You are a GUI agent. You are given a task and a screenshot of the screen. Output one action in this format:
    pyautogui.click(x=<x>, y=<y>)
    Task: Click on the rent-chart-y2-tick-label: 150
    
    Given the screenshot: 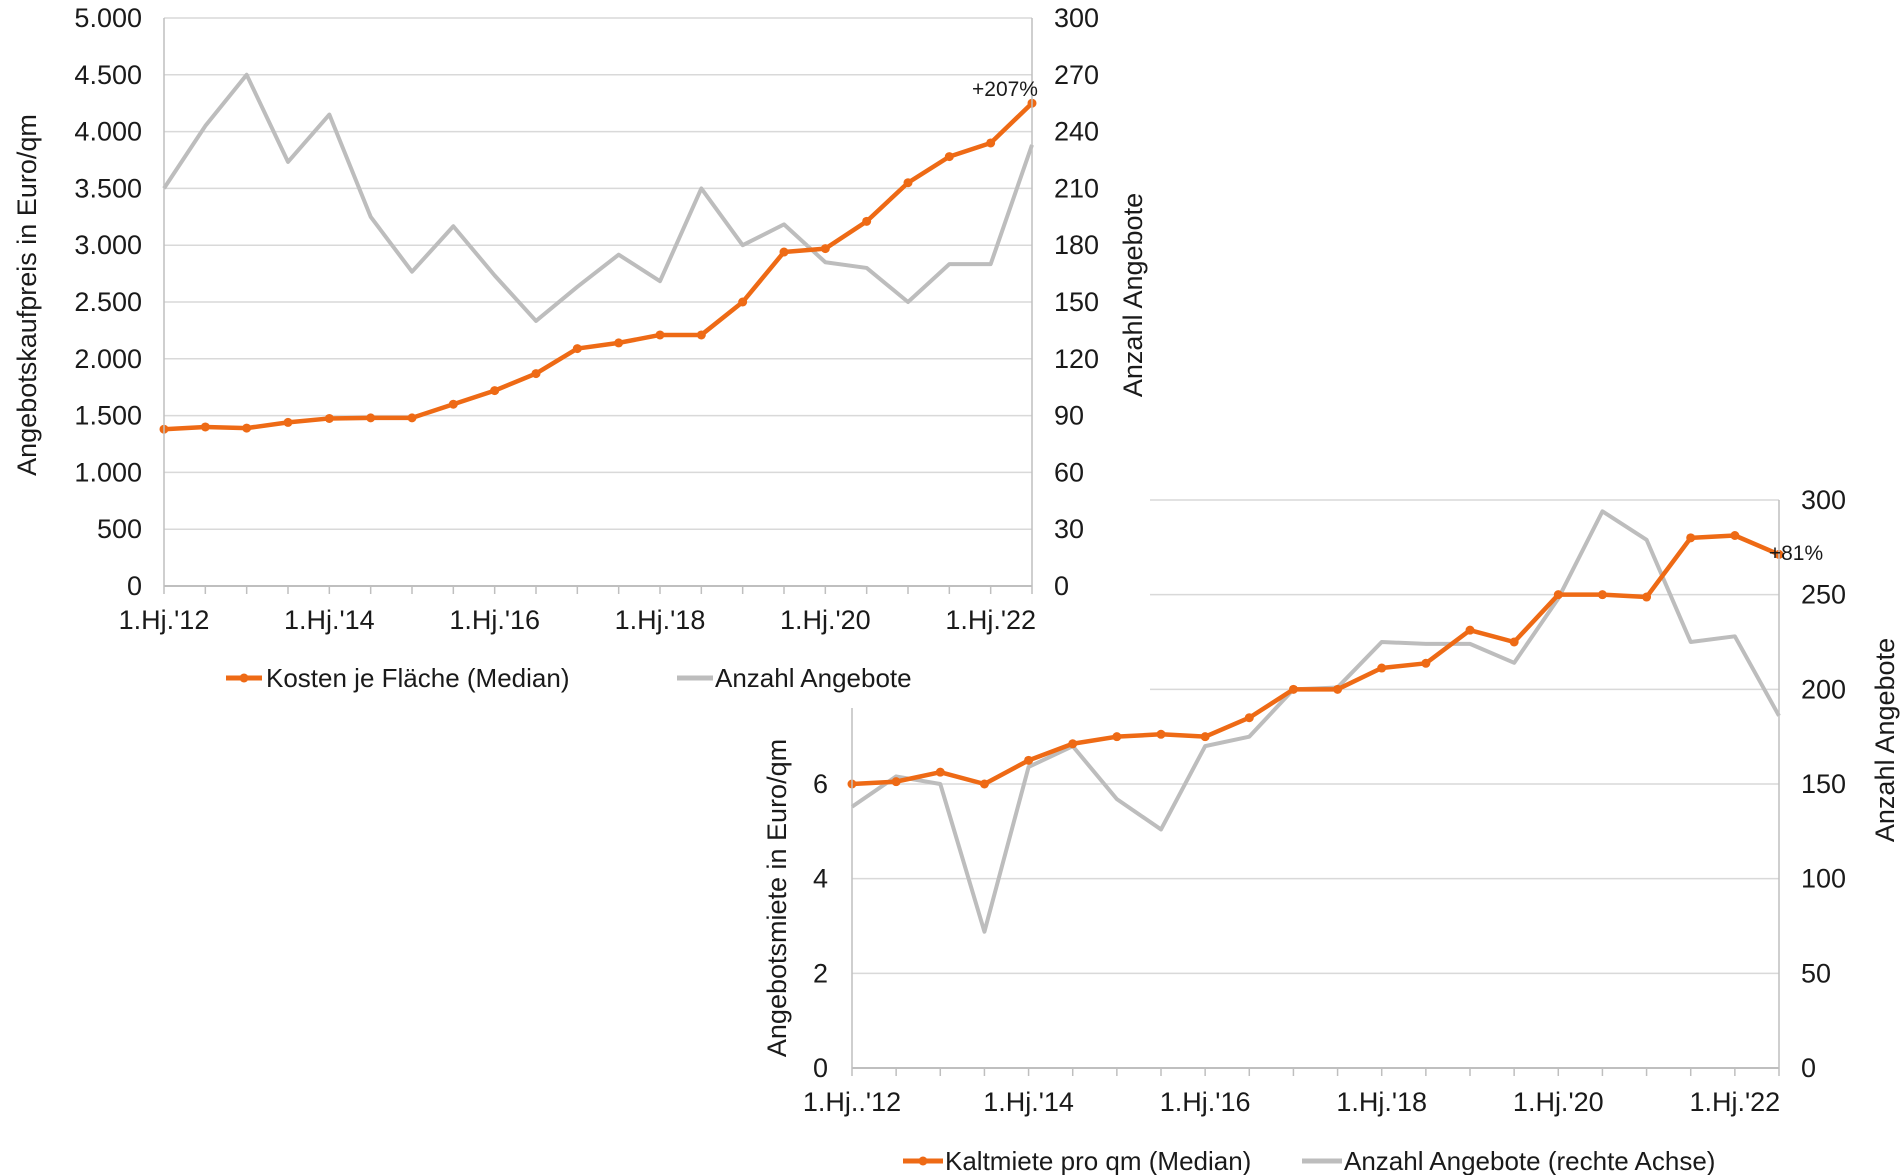 What is the action you would take?
    pyautogui.click(x=1823, y=784)
    